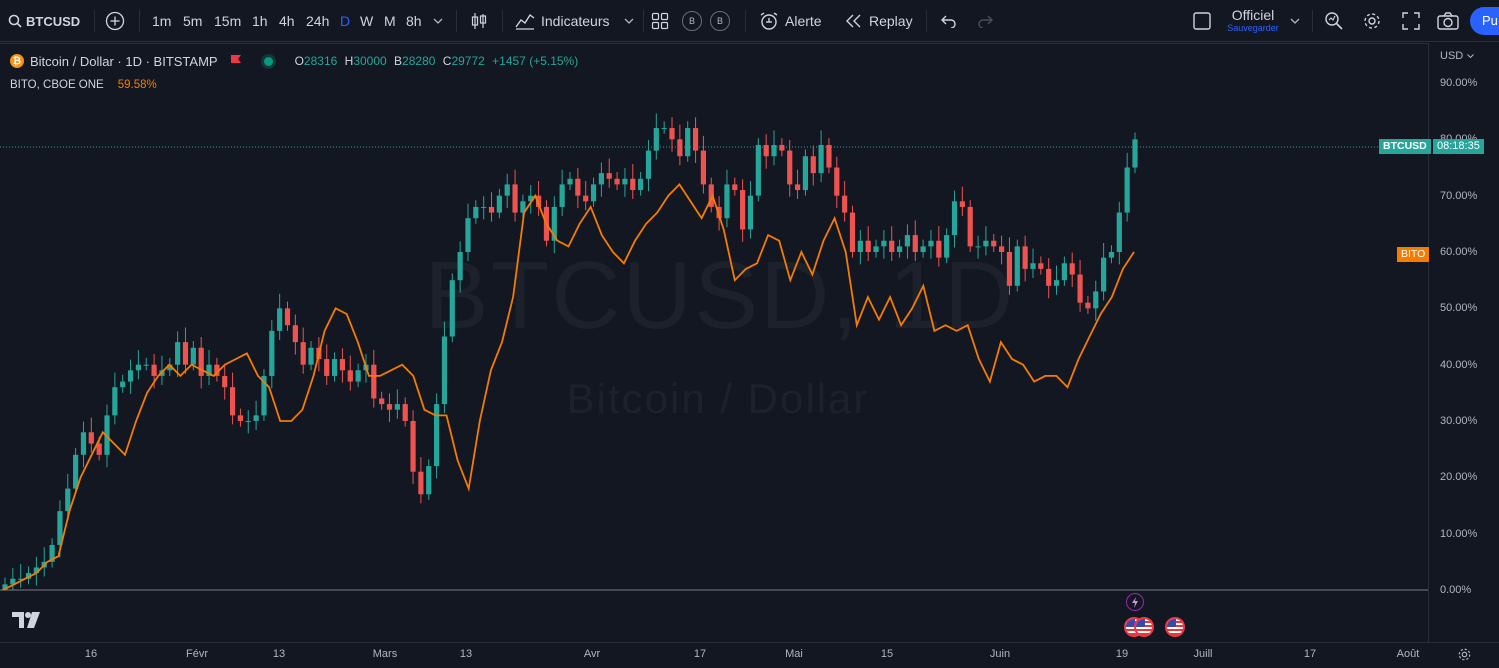  What do you see at coordinates (1295, 21) in the screenshot?
I see `layout-dropdown` at bounding box center [1295, 21].